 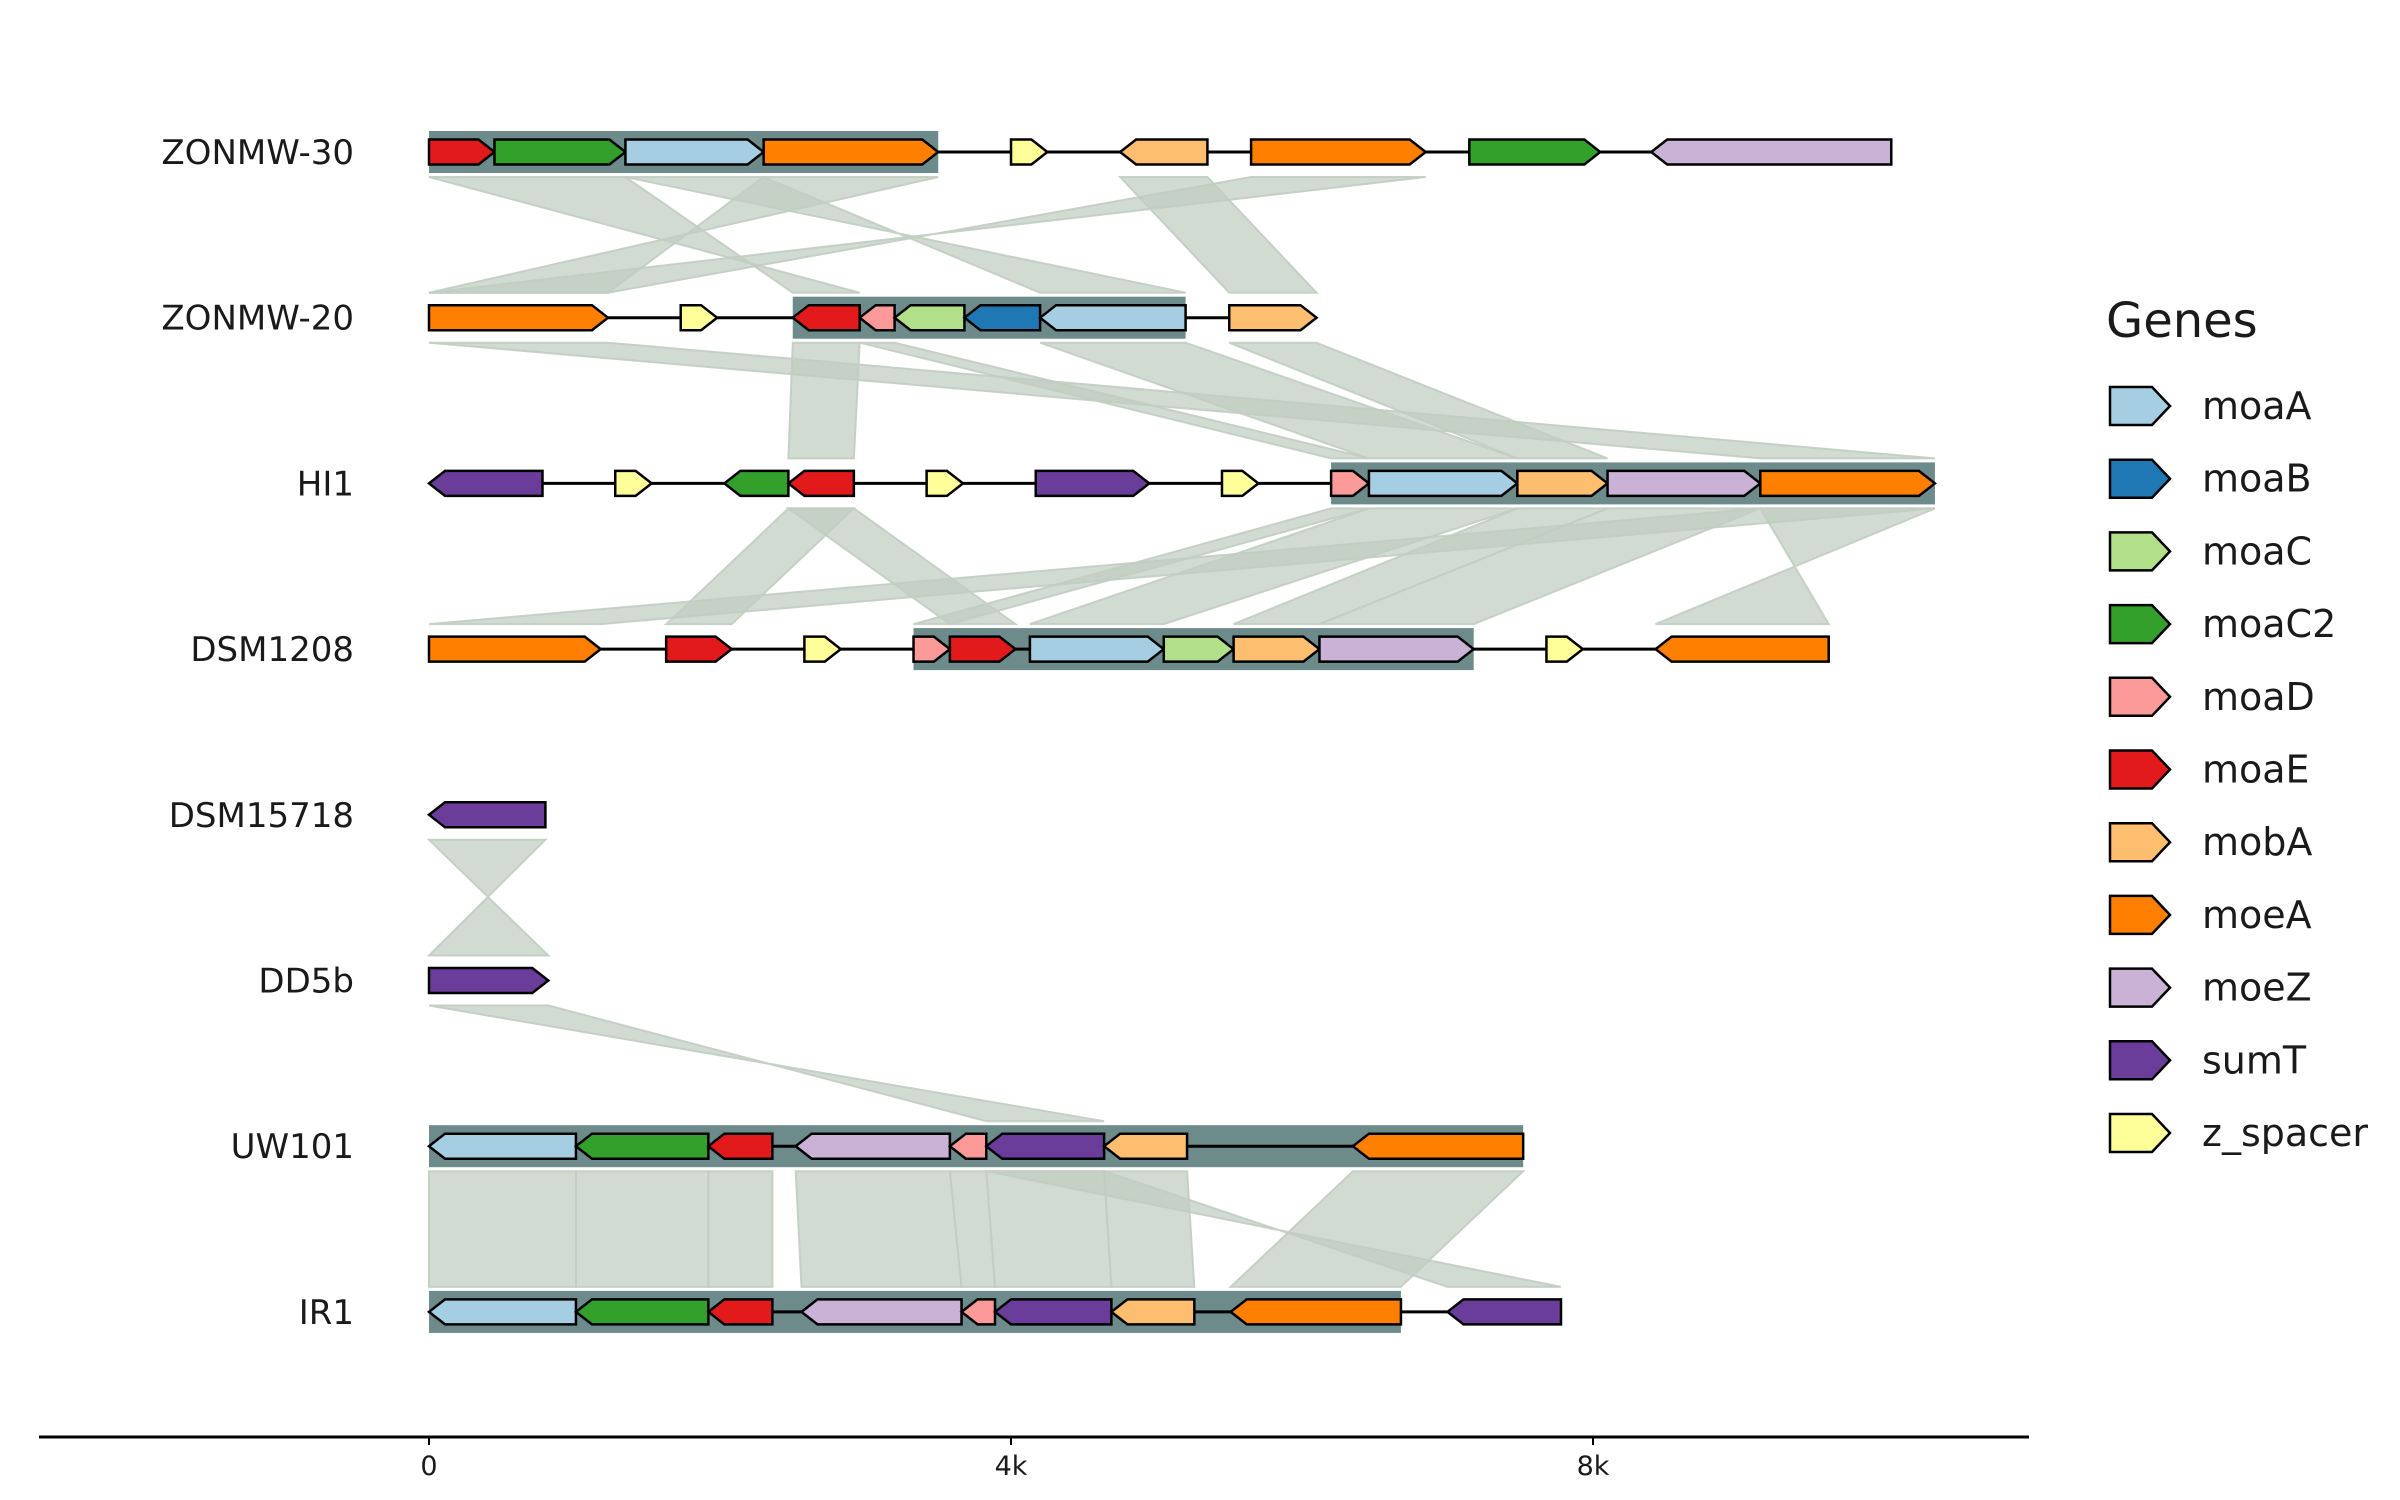 I want to click on legend-label-moaa: moaA, so click(x=2257, y=406).